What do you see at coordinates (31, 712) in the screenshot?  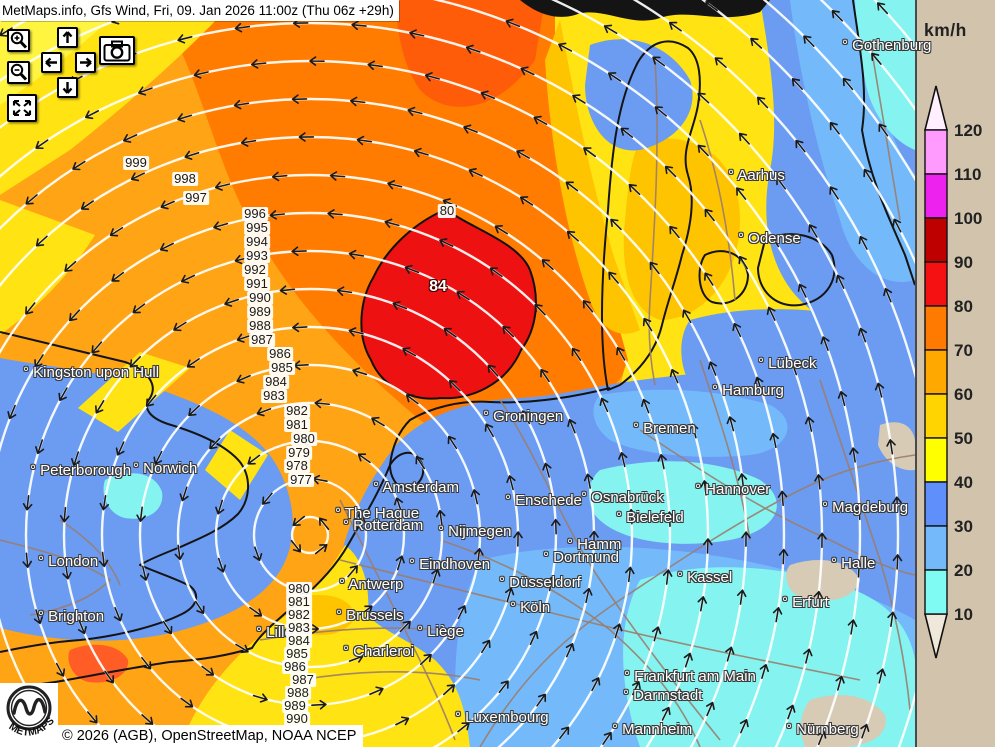 I see `metmaps-logo-icon: METMAPS` at bounding box center [31, 712].